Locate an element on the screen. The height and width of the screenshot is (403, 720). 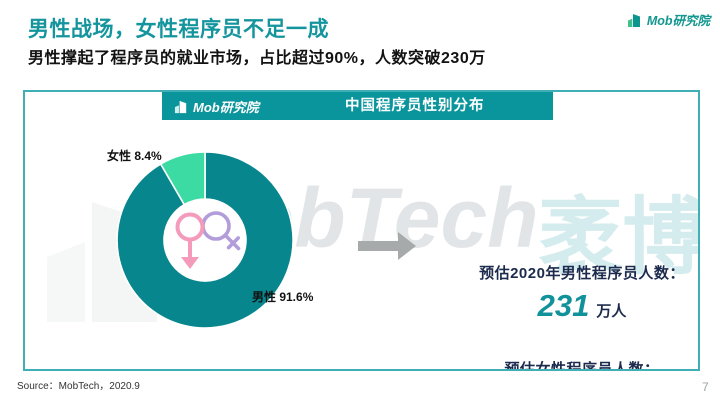
male-symbol-icon is located at coordinates (190, 240).